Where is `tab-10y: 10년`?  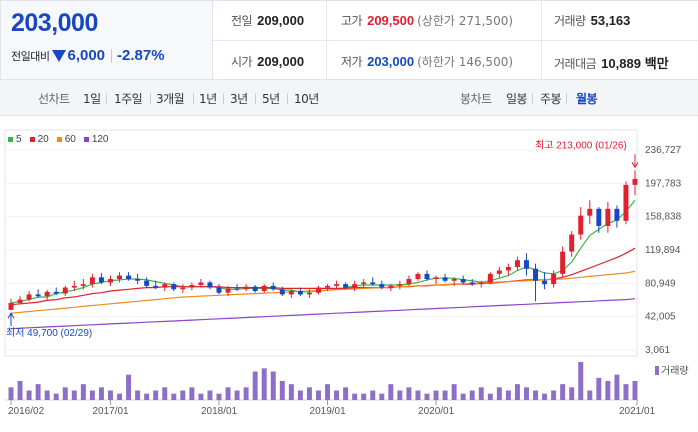 tab-10y: 10년 is located at coordinates (306, 99).